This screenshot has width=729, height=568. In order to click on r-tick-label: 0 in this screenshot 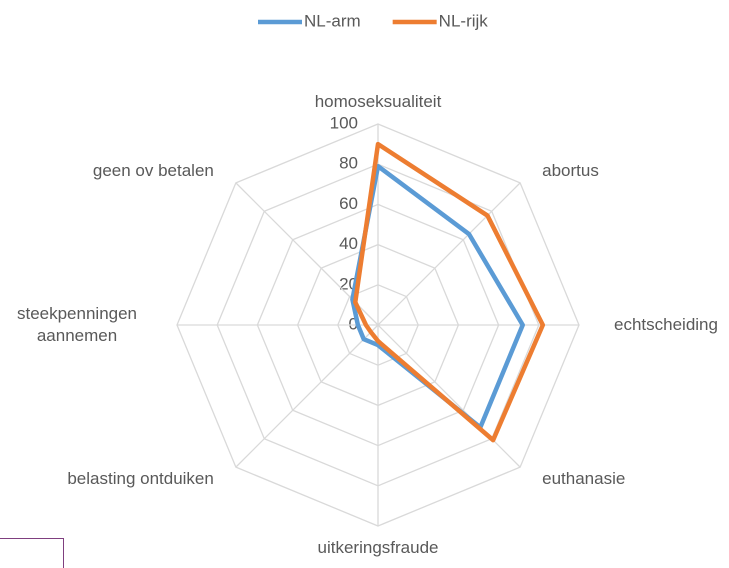, I will do `click(353, 323)`.